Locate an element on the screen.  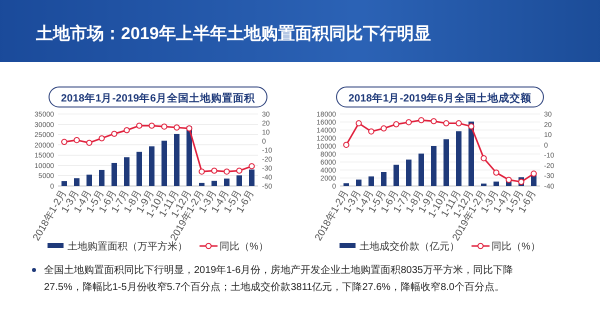
text: 土地市场：2019年上半年土地购置面积同比下行明显 is located at coordinates (233, 34).